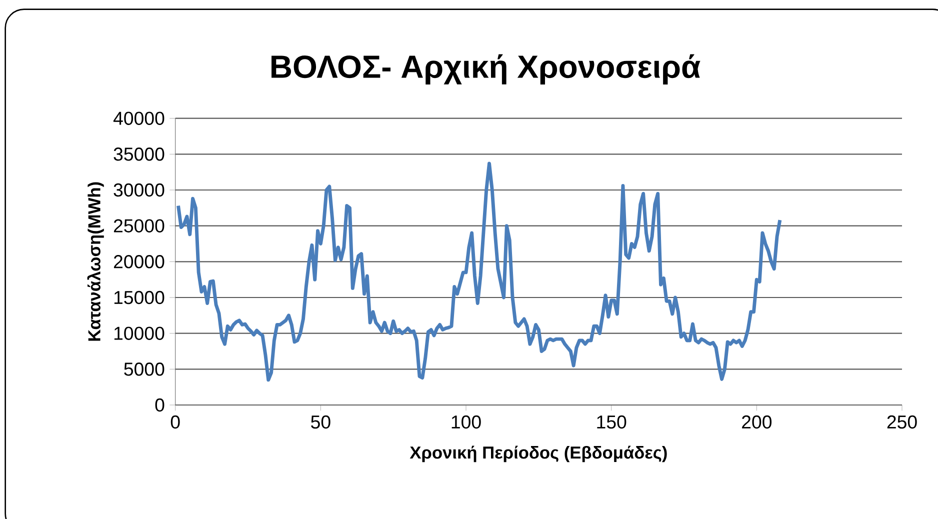 The width and height of the screenshot is (938, 519). I want to click on y-axis-title: Κατανάλωση(MWh), so click(95, 261).